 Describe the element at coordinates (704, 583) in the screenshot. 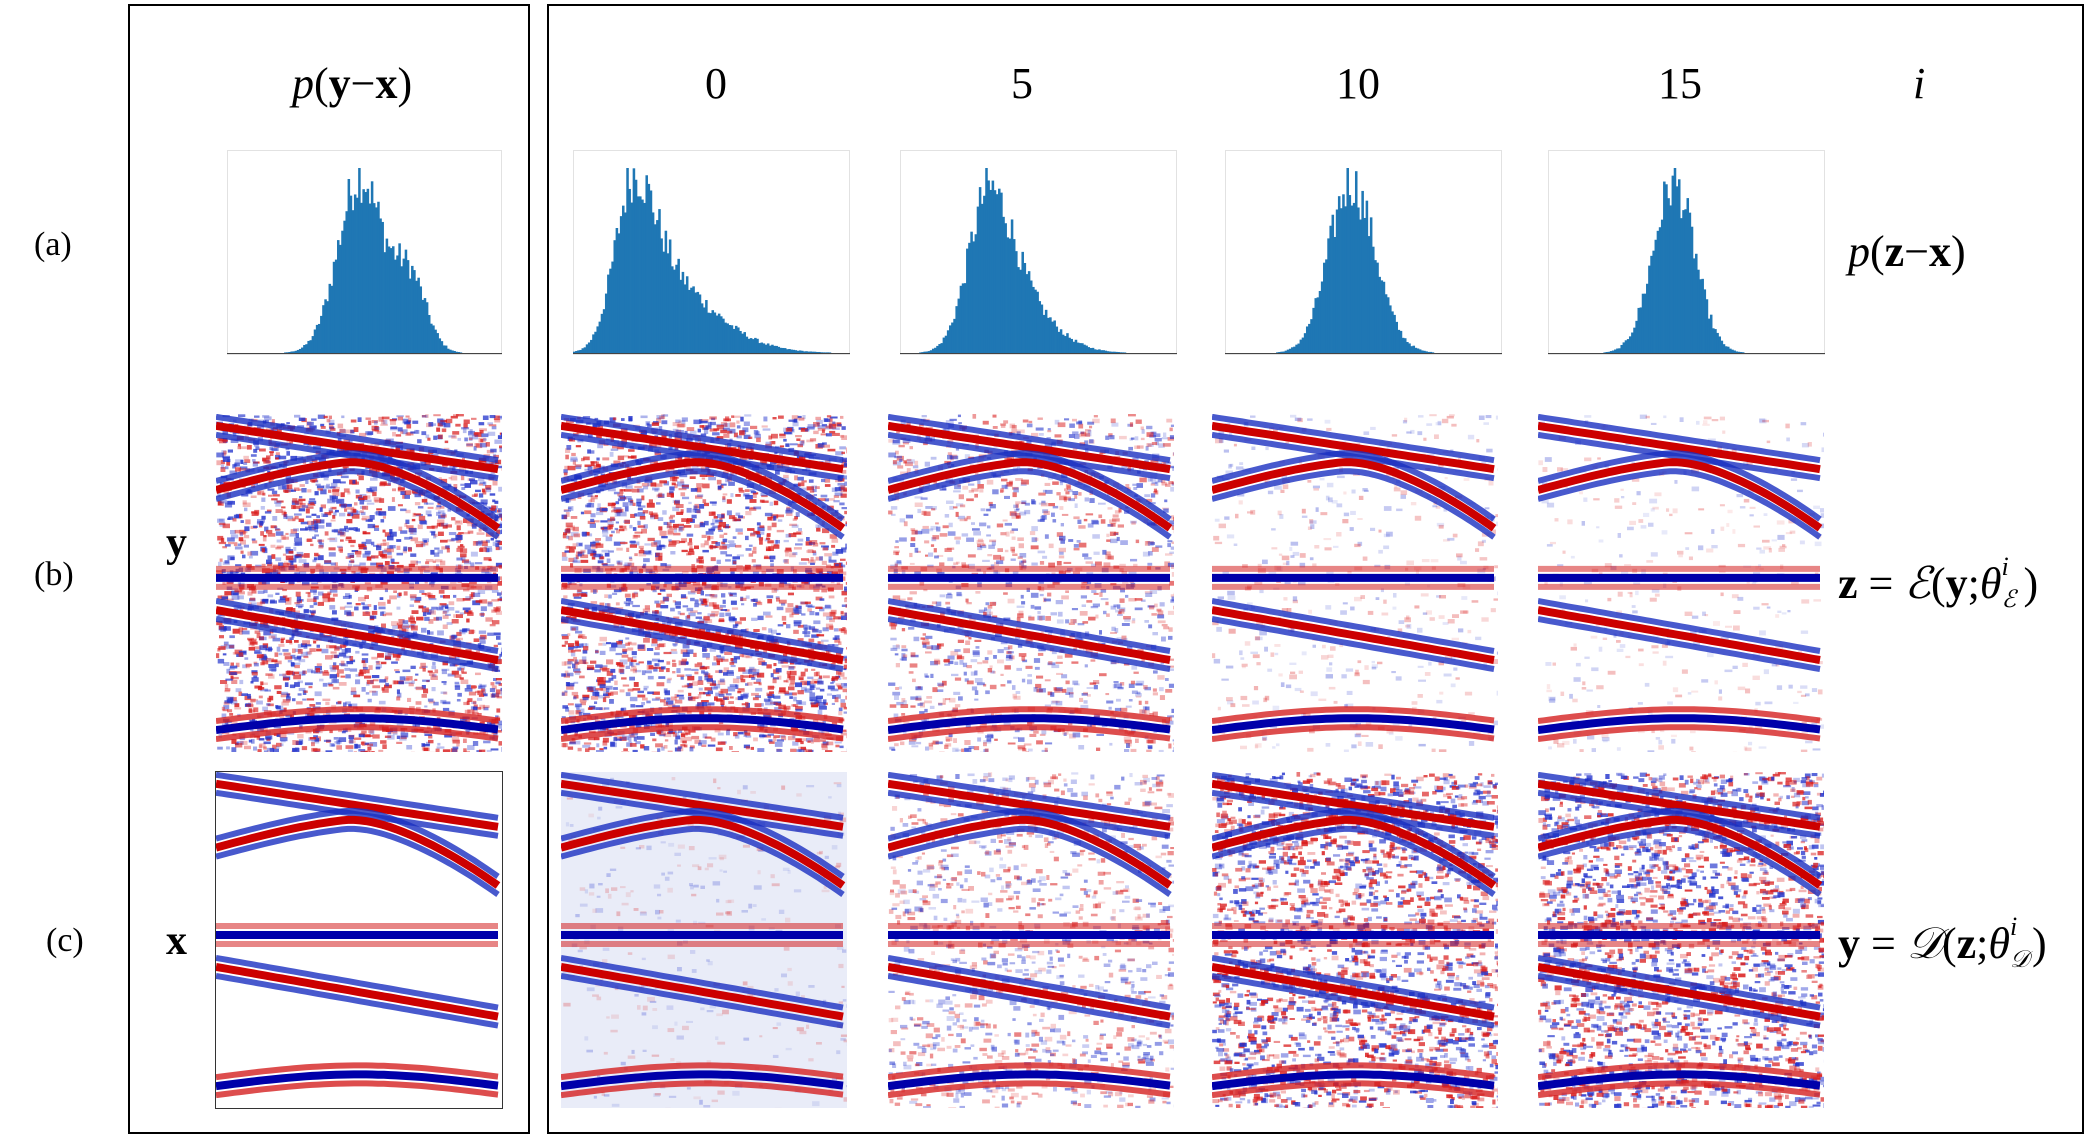

I see `noise-layer` at that location.